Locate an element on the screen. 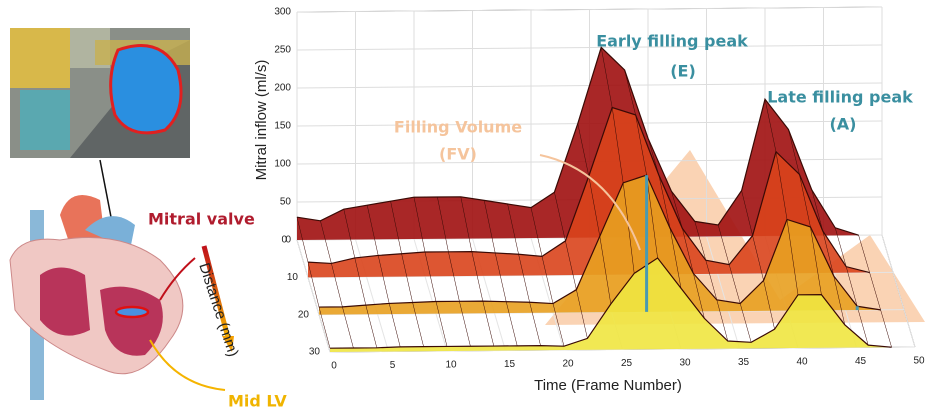 This screenshot has height=420, width=930. mitral-valve-label: Mitral valve is located at coordinates (201, 219).